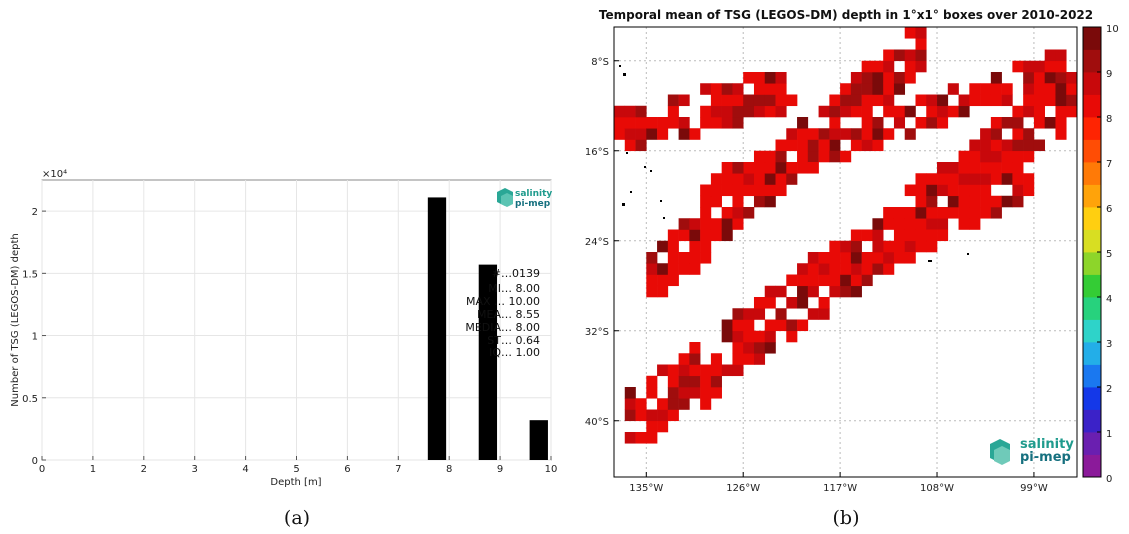  Describe the element at coordinates (1045, 457) in the screenshot. I see `map-logo-line-2: pi-mep` at that location.